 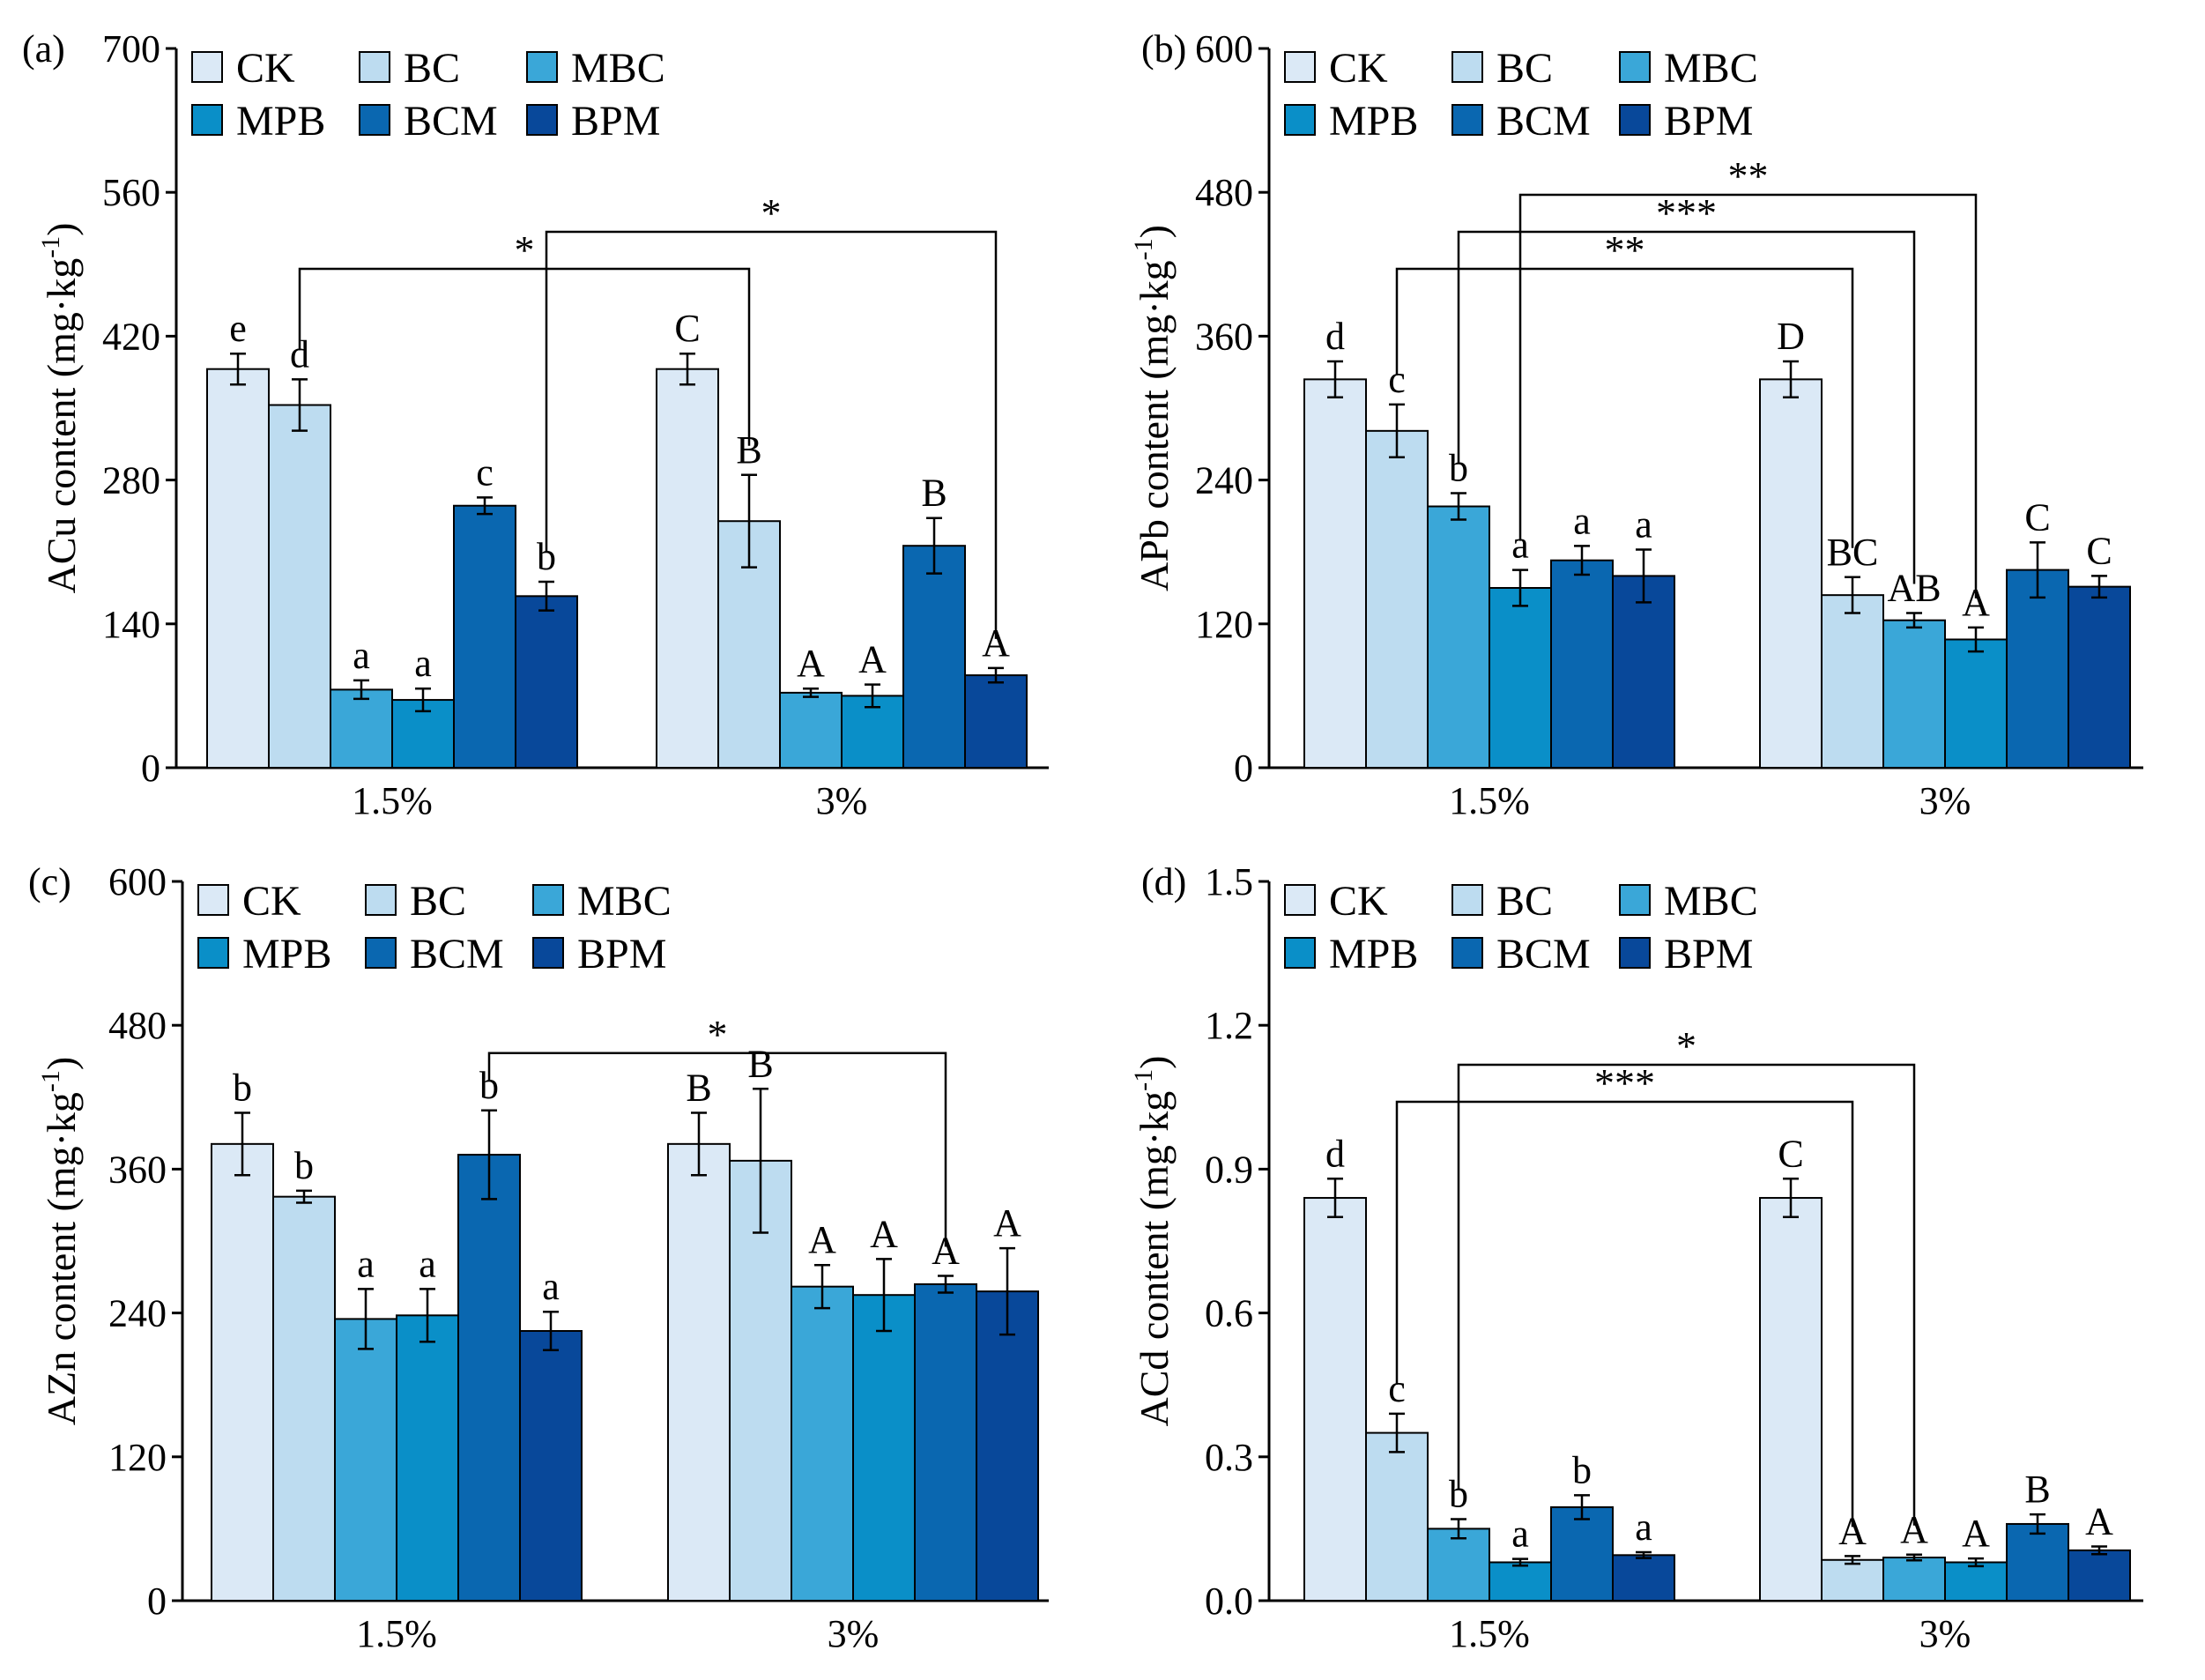 I want to click on legend-label-bcm: BCM, so click(x=451, y=121).